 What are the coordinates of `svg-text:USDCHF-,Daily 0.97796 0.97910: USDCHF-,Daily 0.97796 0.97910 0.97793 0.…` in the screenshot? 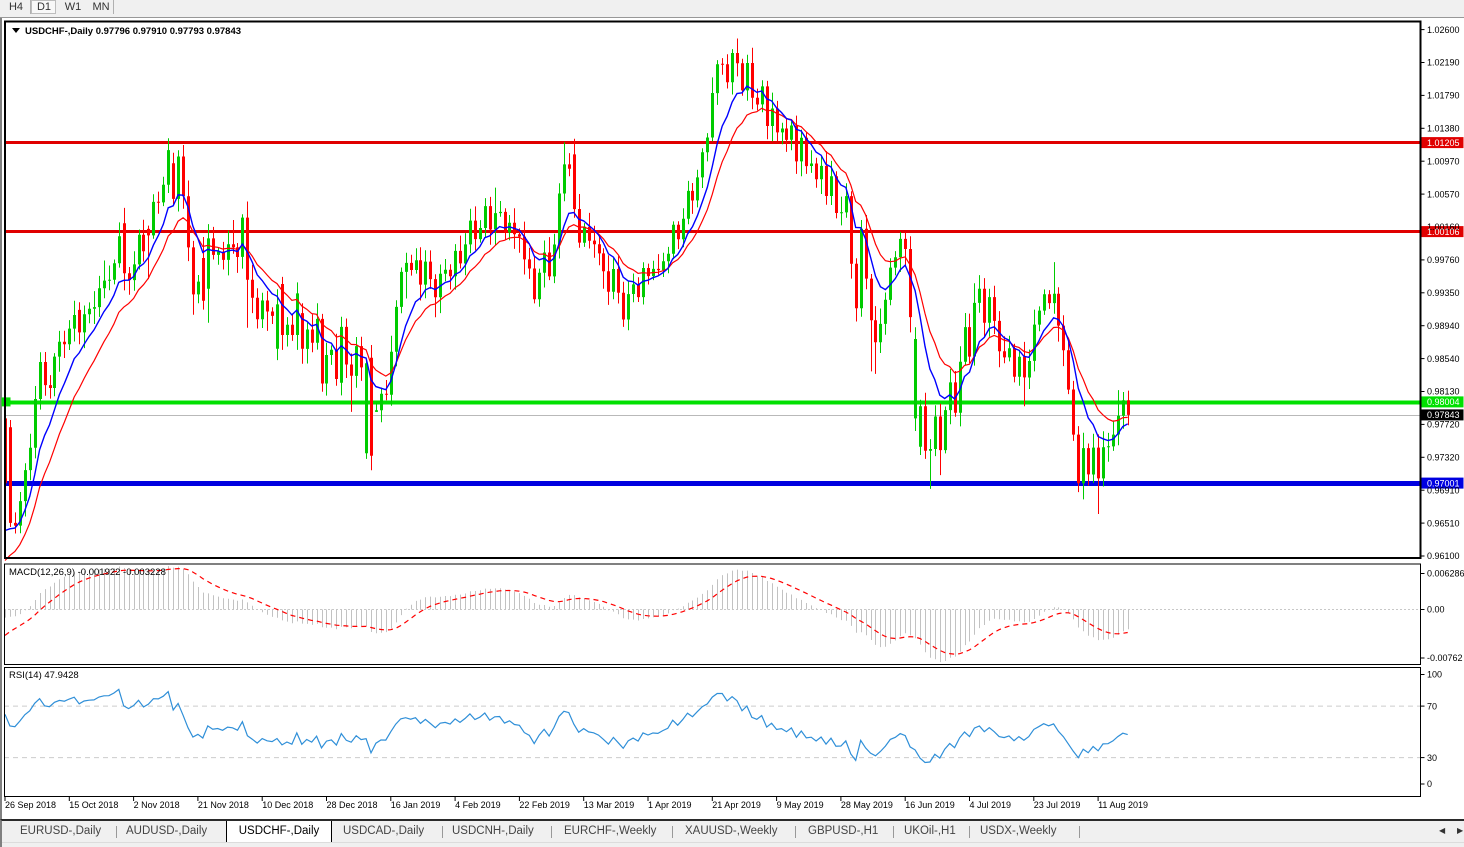 It's located at (133, 31).